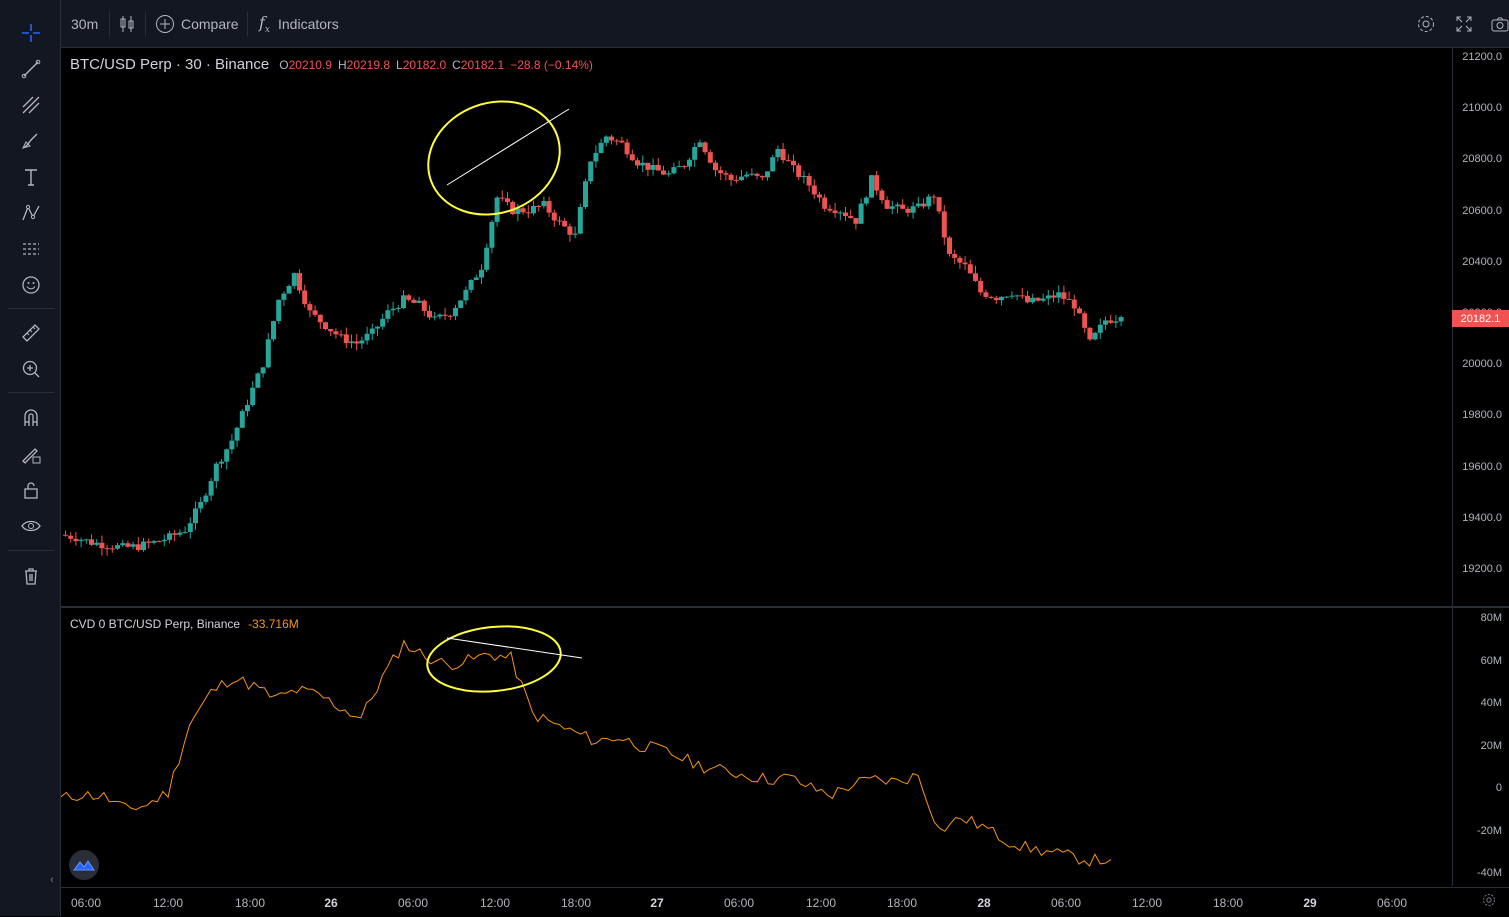 This screenshot has width=1509, height=917. I want to click on interval-button: 30m, so click(85, 24).